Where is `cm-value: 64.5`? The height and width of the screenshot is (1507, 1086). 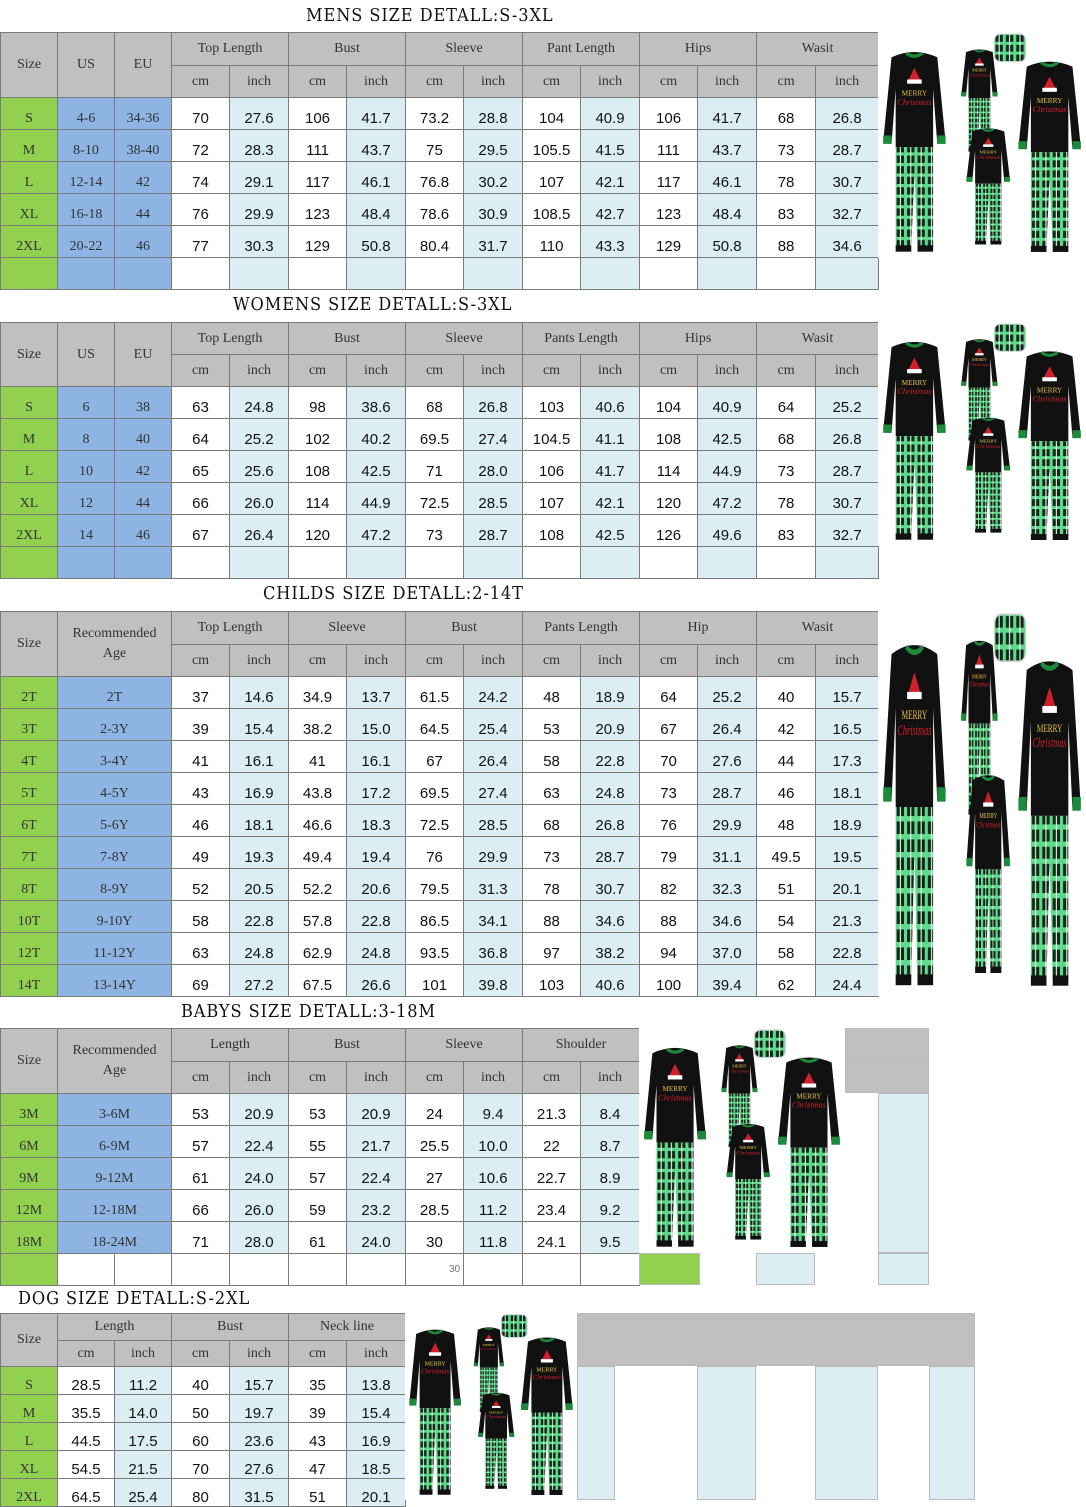
cm-value: 64.5 is located at coordinates (86, 1492).